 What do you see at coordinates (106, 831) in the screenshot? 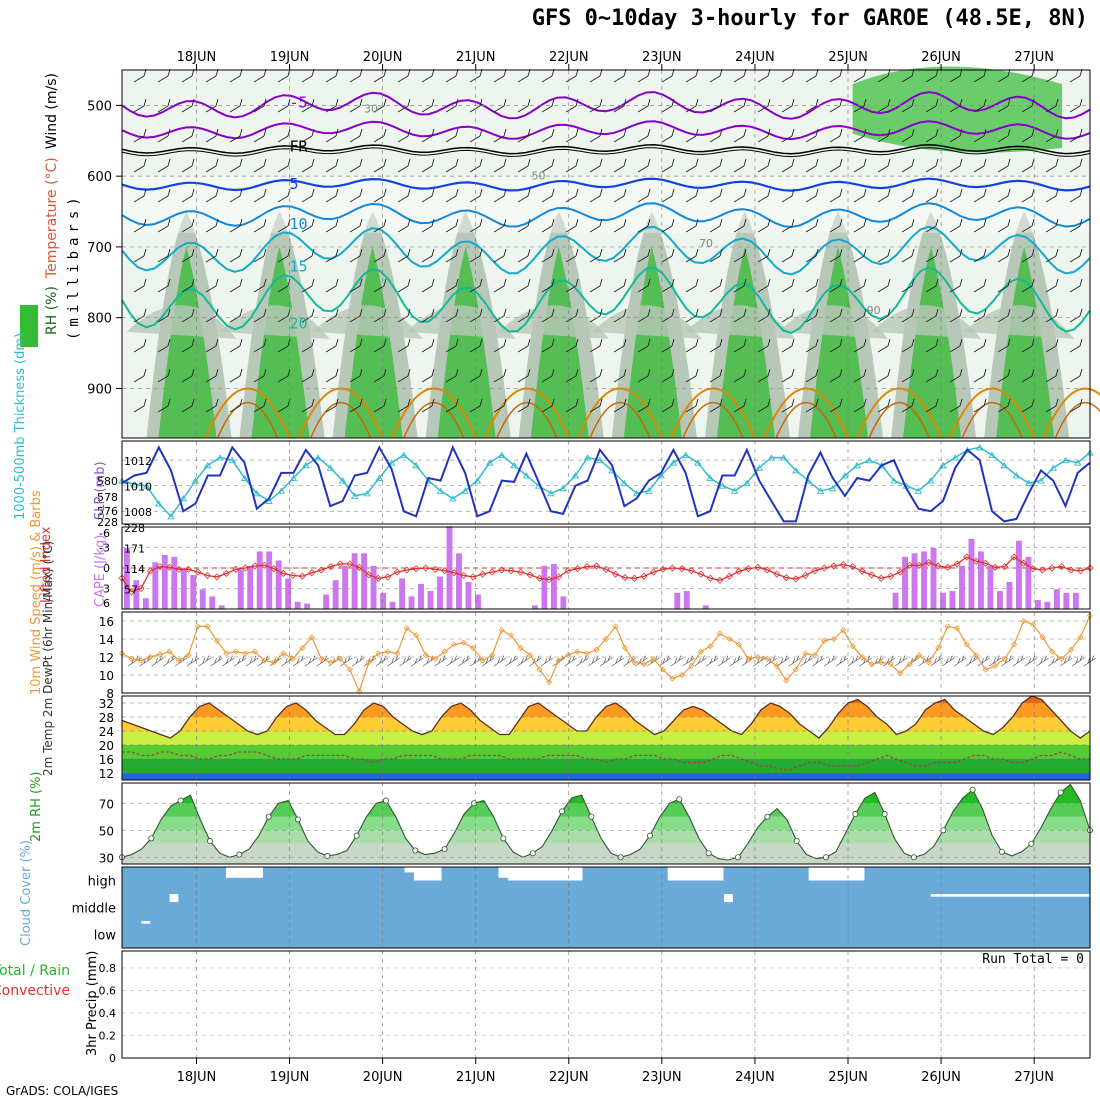
I see `y-tick-label: 50` at bounding box center [106, 831].